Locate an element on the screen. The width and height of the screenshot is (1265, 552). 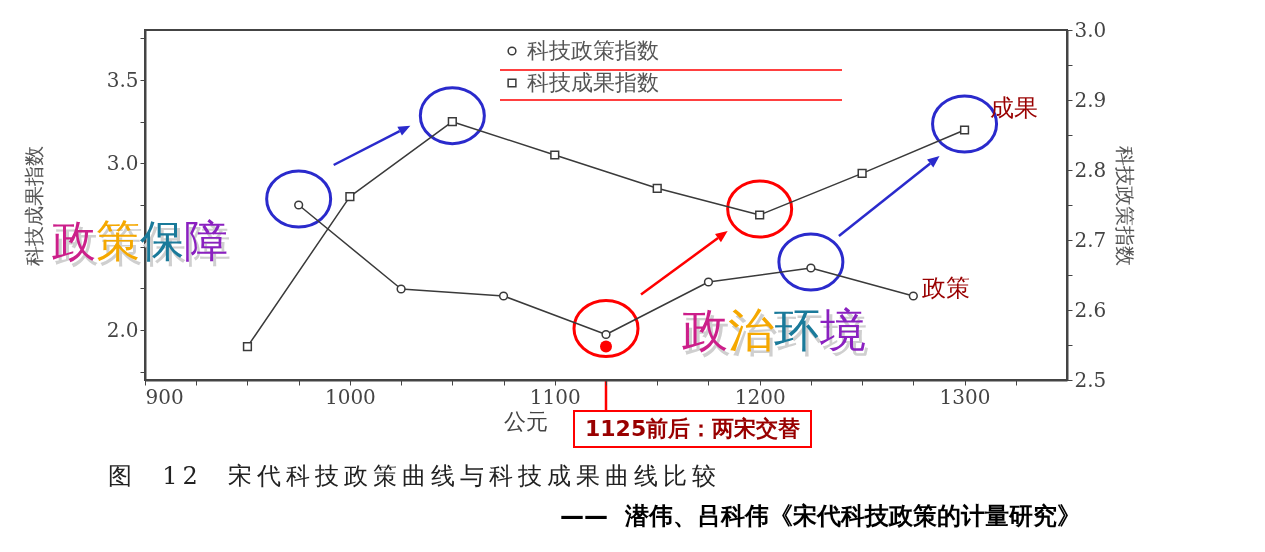
y2-tick-label: 2.6 is located at coordinates (1090, 309).